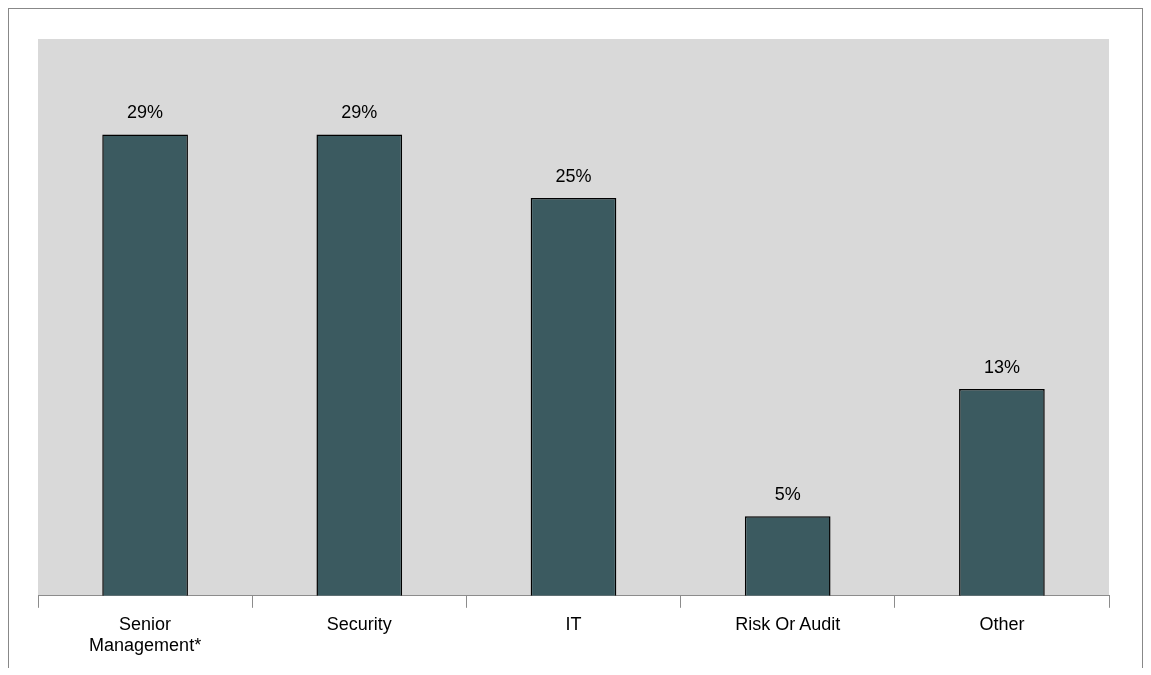  What do you see at coordinates (359, 623) in the screenshot?
I see `x-tick-label: Security` at bounding box center [359, 623].